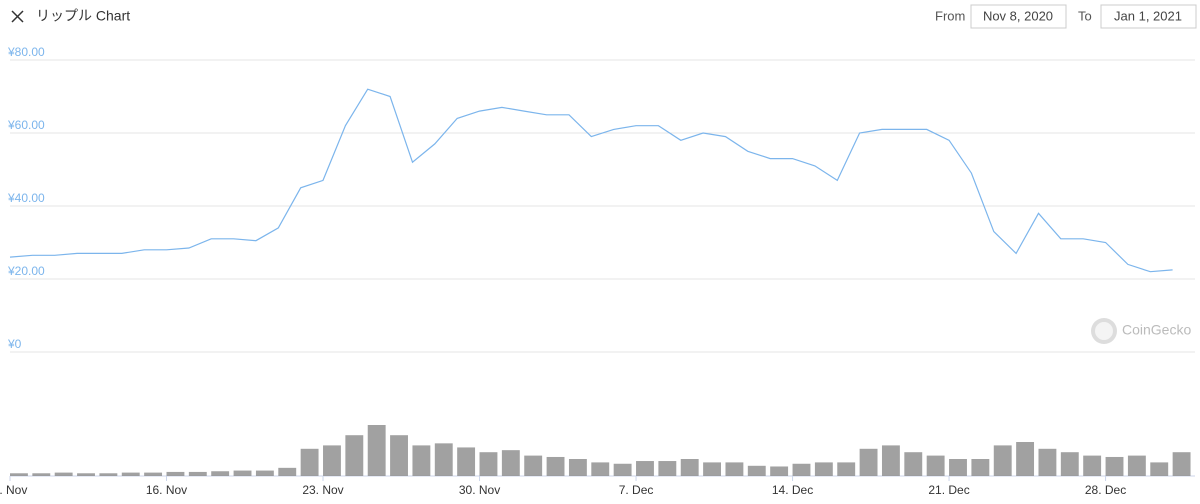 The width and height of the screenshot is (1200, 504). What do you see at coordinates (26, 52) in the screenshot?
I see `y-tick-label: ¥80.00` at bounding box center [26, 52].